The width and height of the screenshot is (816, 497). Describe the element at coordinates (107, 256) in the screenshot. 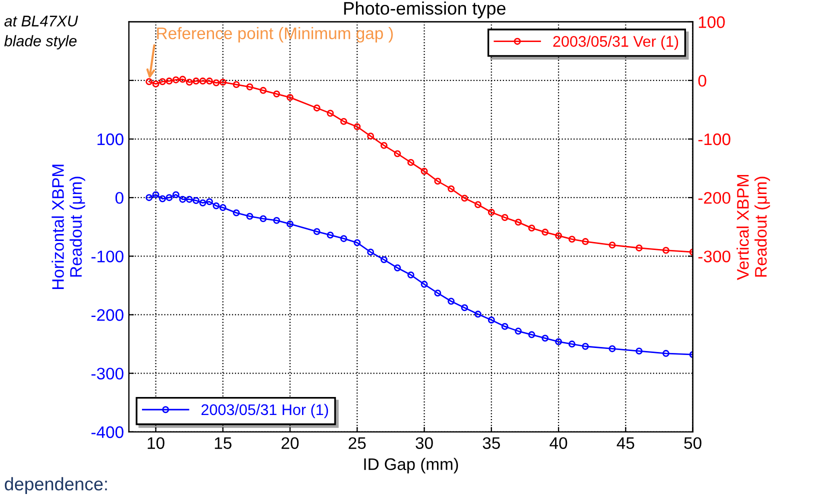

I see `y-tick-label: -100` at that location.